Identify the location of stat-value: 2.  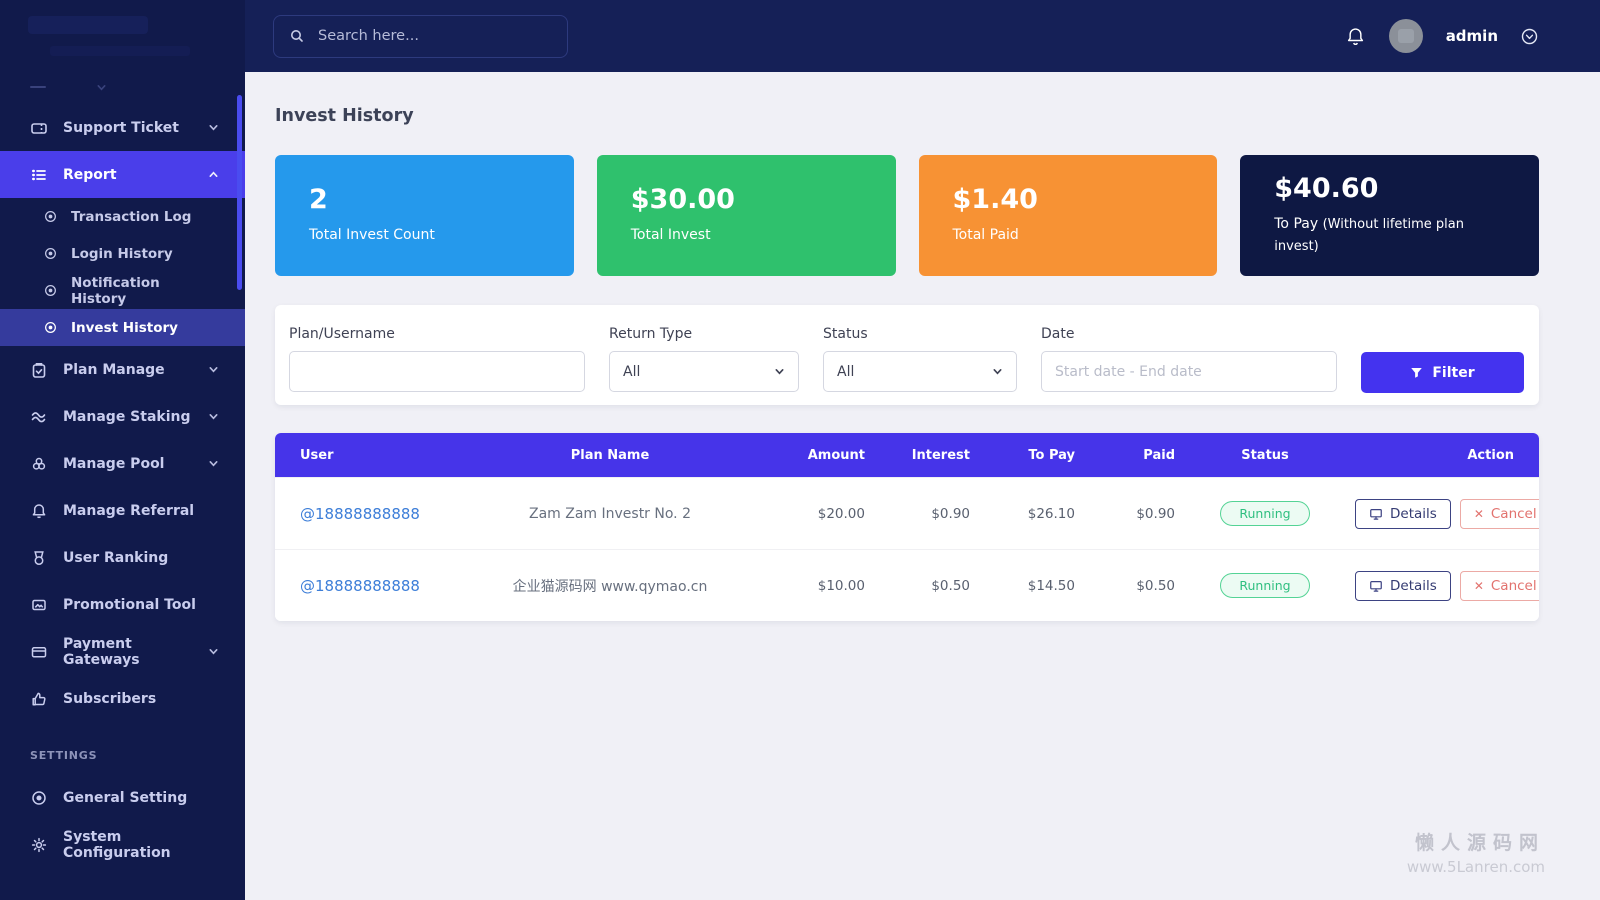
(318, 200).